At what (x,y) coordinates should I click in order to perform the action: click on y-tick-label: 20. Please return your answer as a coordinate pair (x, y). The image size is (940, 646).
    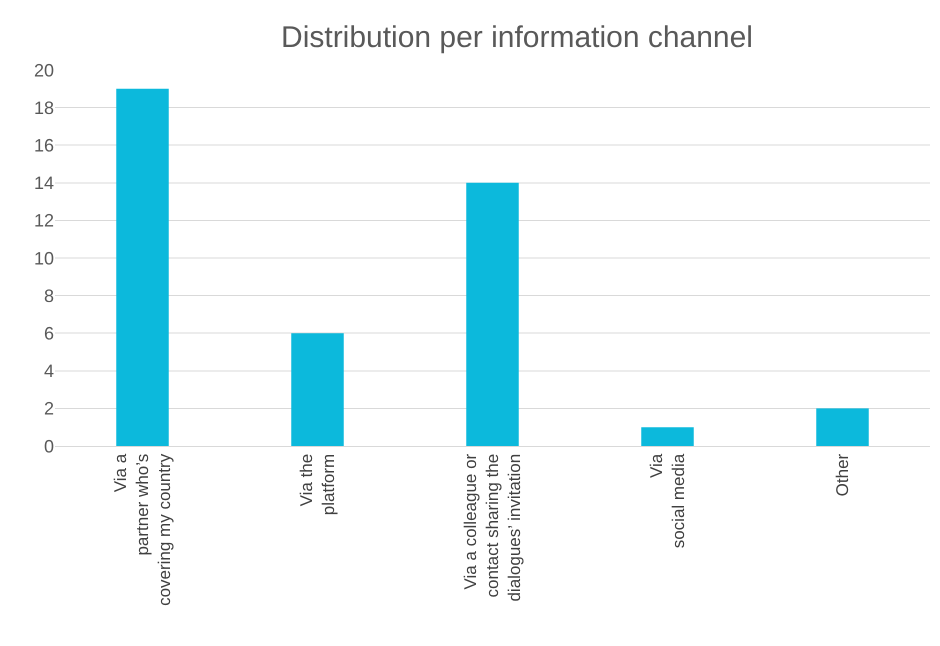
    Looking at the image, I should click on (44, 70).